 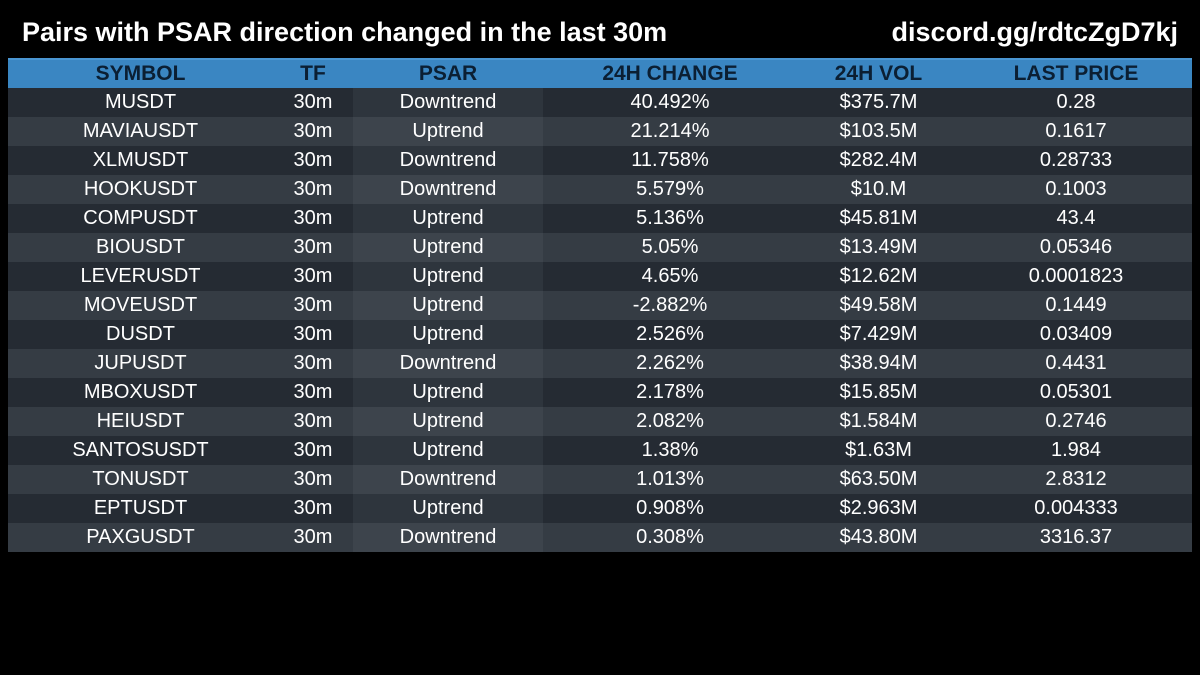 I want to click on cell-24h-change: 2.526%, so click(x=670, y=334).